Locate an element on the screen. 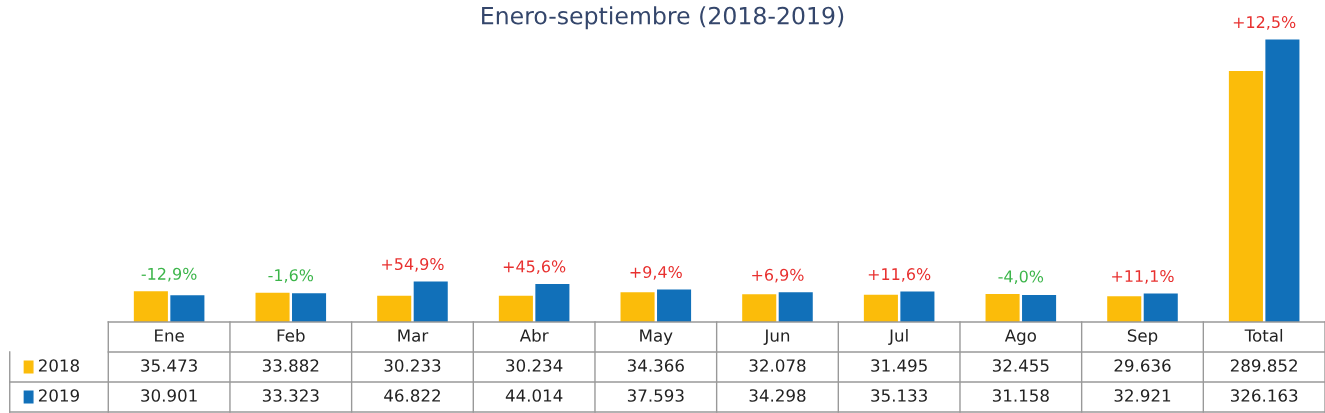 Image resolution: width=1325 pixels, height=413 pixels. annotation: -4,0% is located at coordinates (1021, 277).